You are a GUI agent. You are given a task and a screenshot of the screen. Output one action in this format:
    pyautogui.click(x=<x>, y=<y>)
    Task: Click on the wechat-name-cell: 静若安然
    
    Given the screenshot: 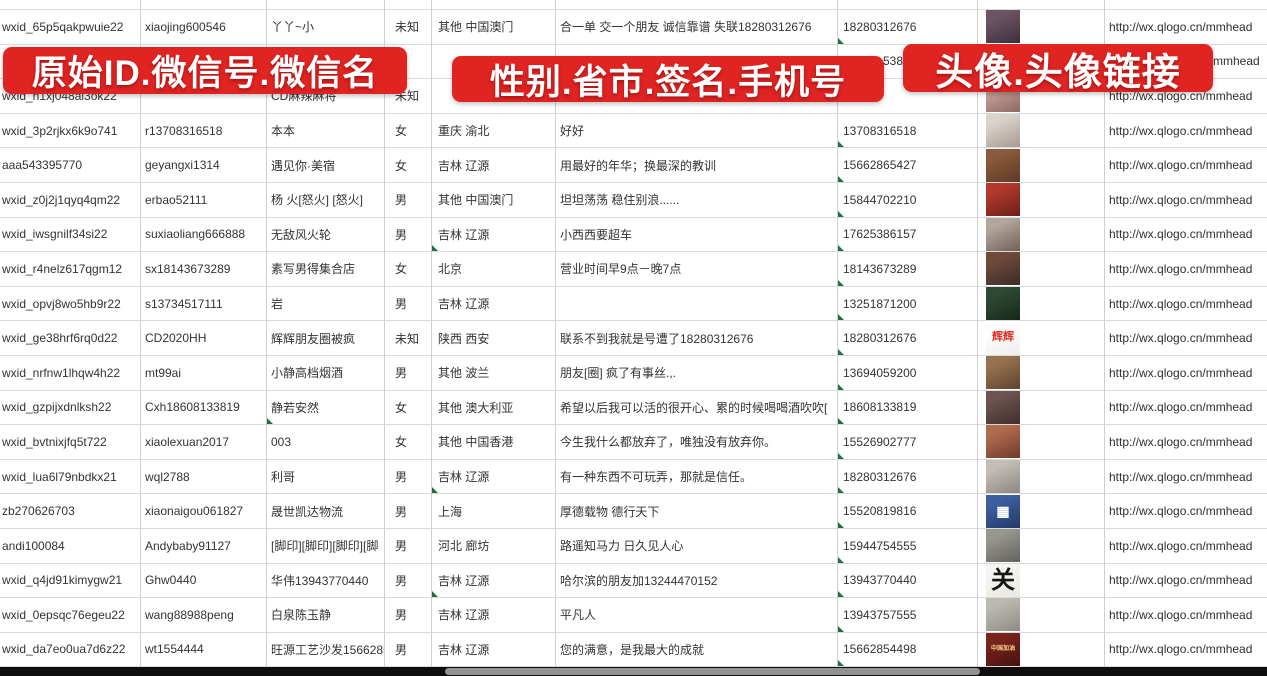 What is the action you would take?
    pyautogui.click(x=326, y=408)
    